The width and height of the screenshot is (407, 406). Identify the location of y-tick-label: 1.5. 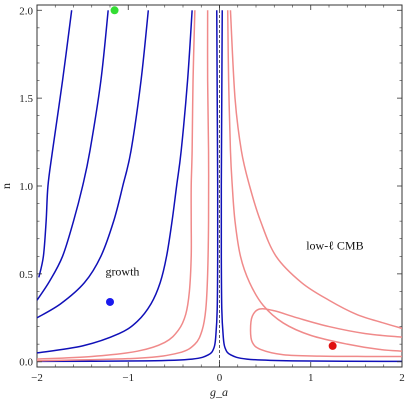
(26, 99).